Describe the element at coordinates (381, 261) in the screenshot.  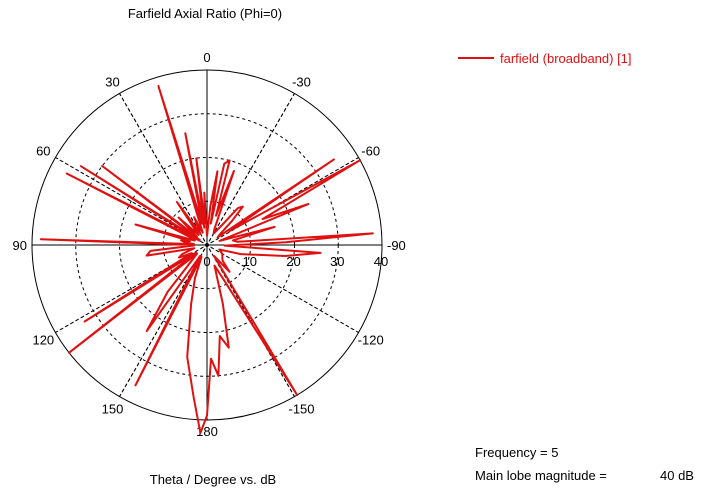
I see `radial-tick-label: 40` at that location.